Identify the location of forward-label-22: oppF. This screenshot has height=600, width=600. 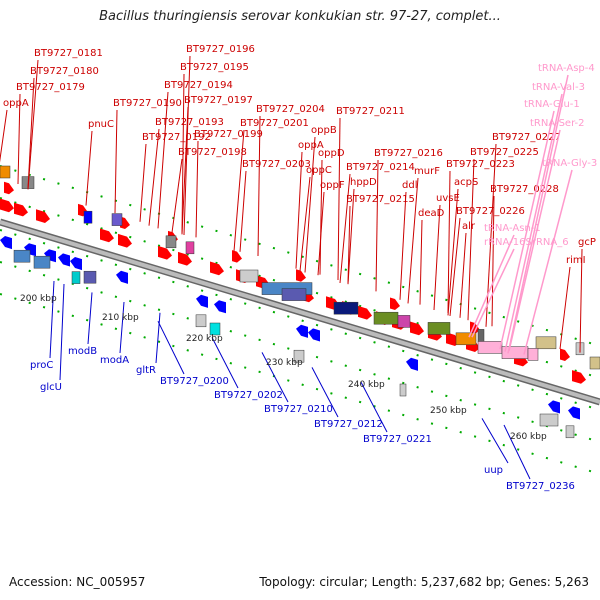
(332, 185).